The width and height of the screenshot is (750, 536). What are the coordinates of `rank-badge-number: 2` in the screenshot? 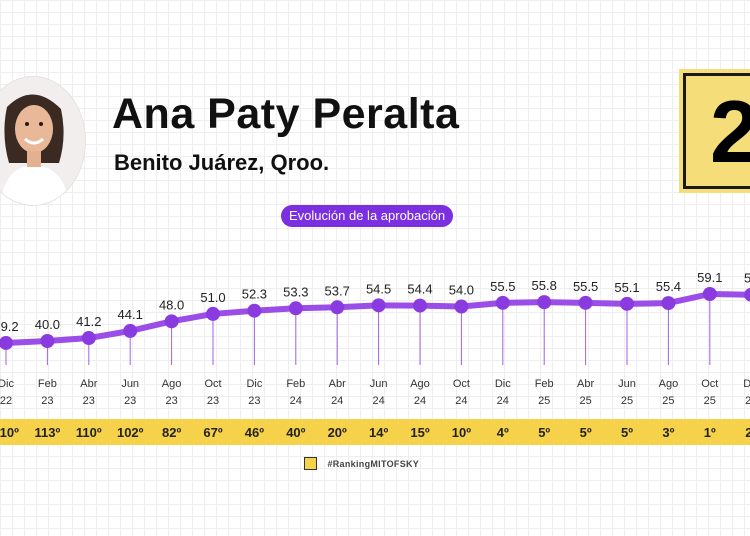 It's located at (730, 131).